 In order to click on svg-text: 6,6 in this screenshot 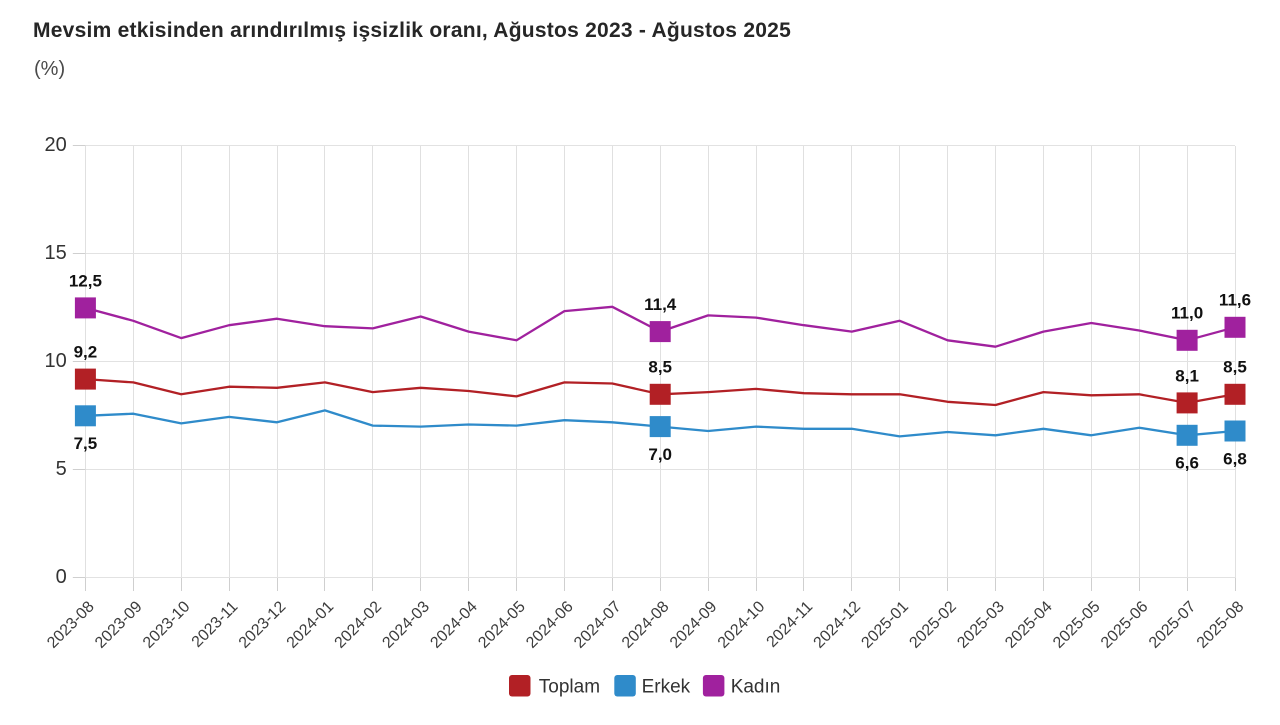, I will do `click(1187, 463)`.